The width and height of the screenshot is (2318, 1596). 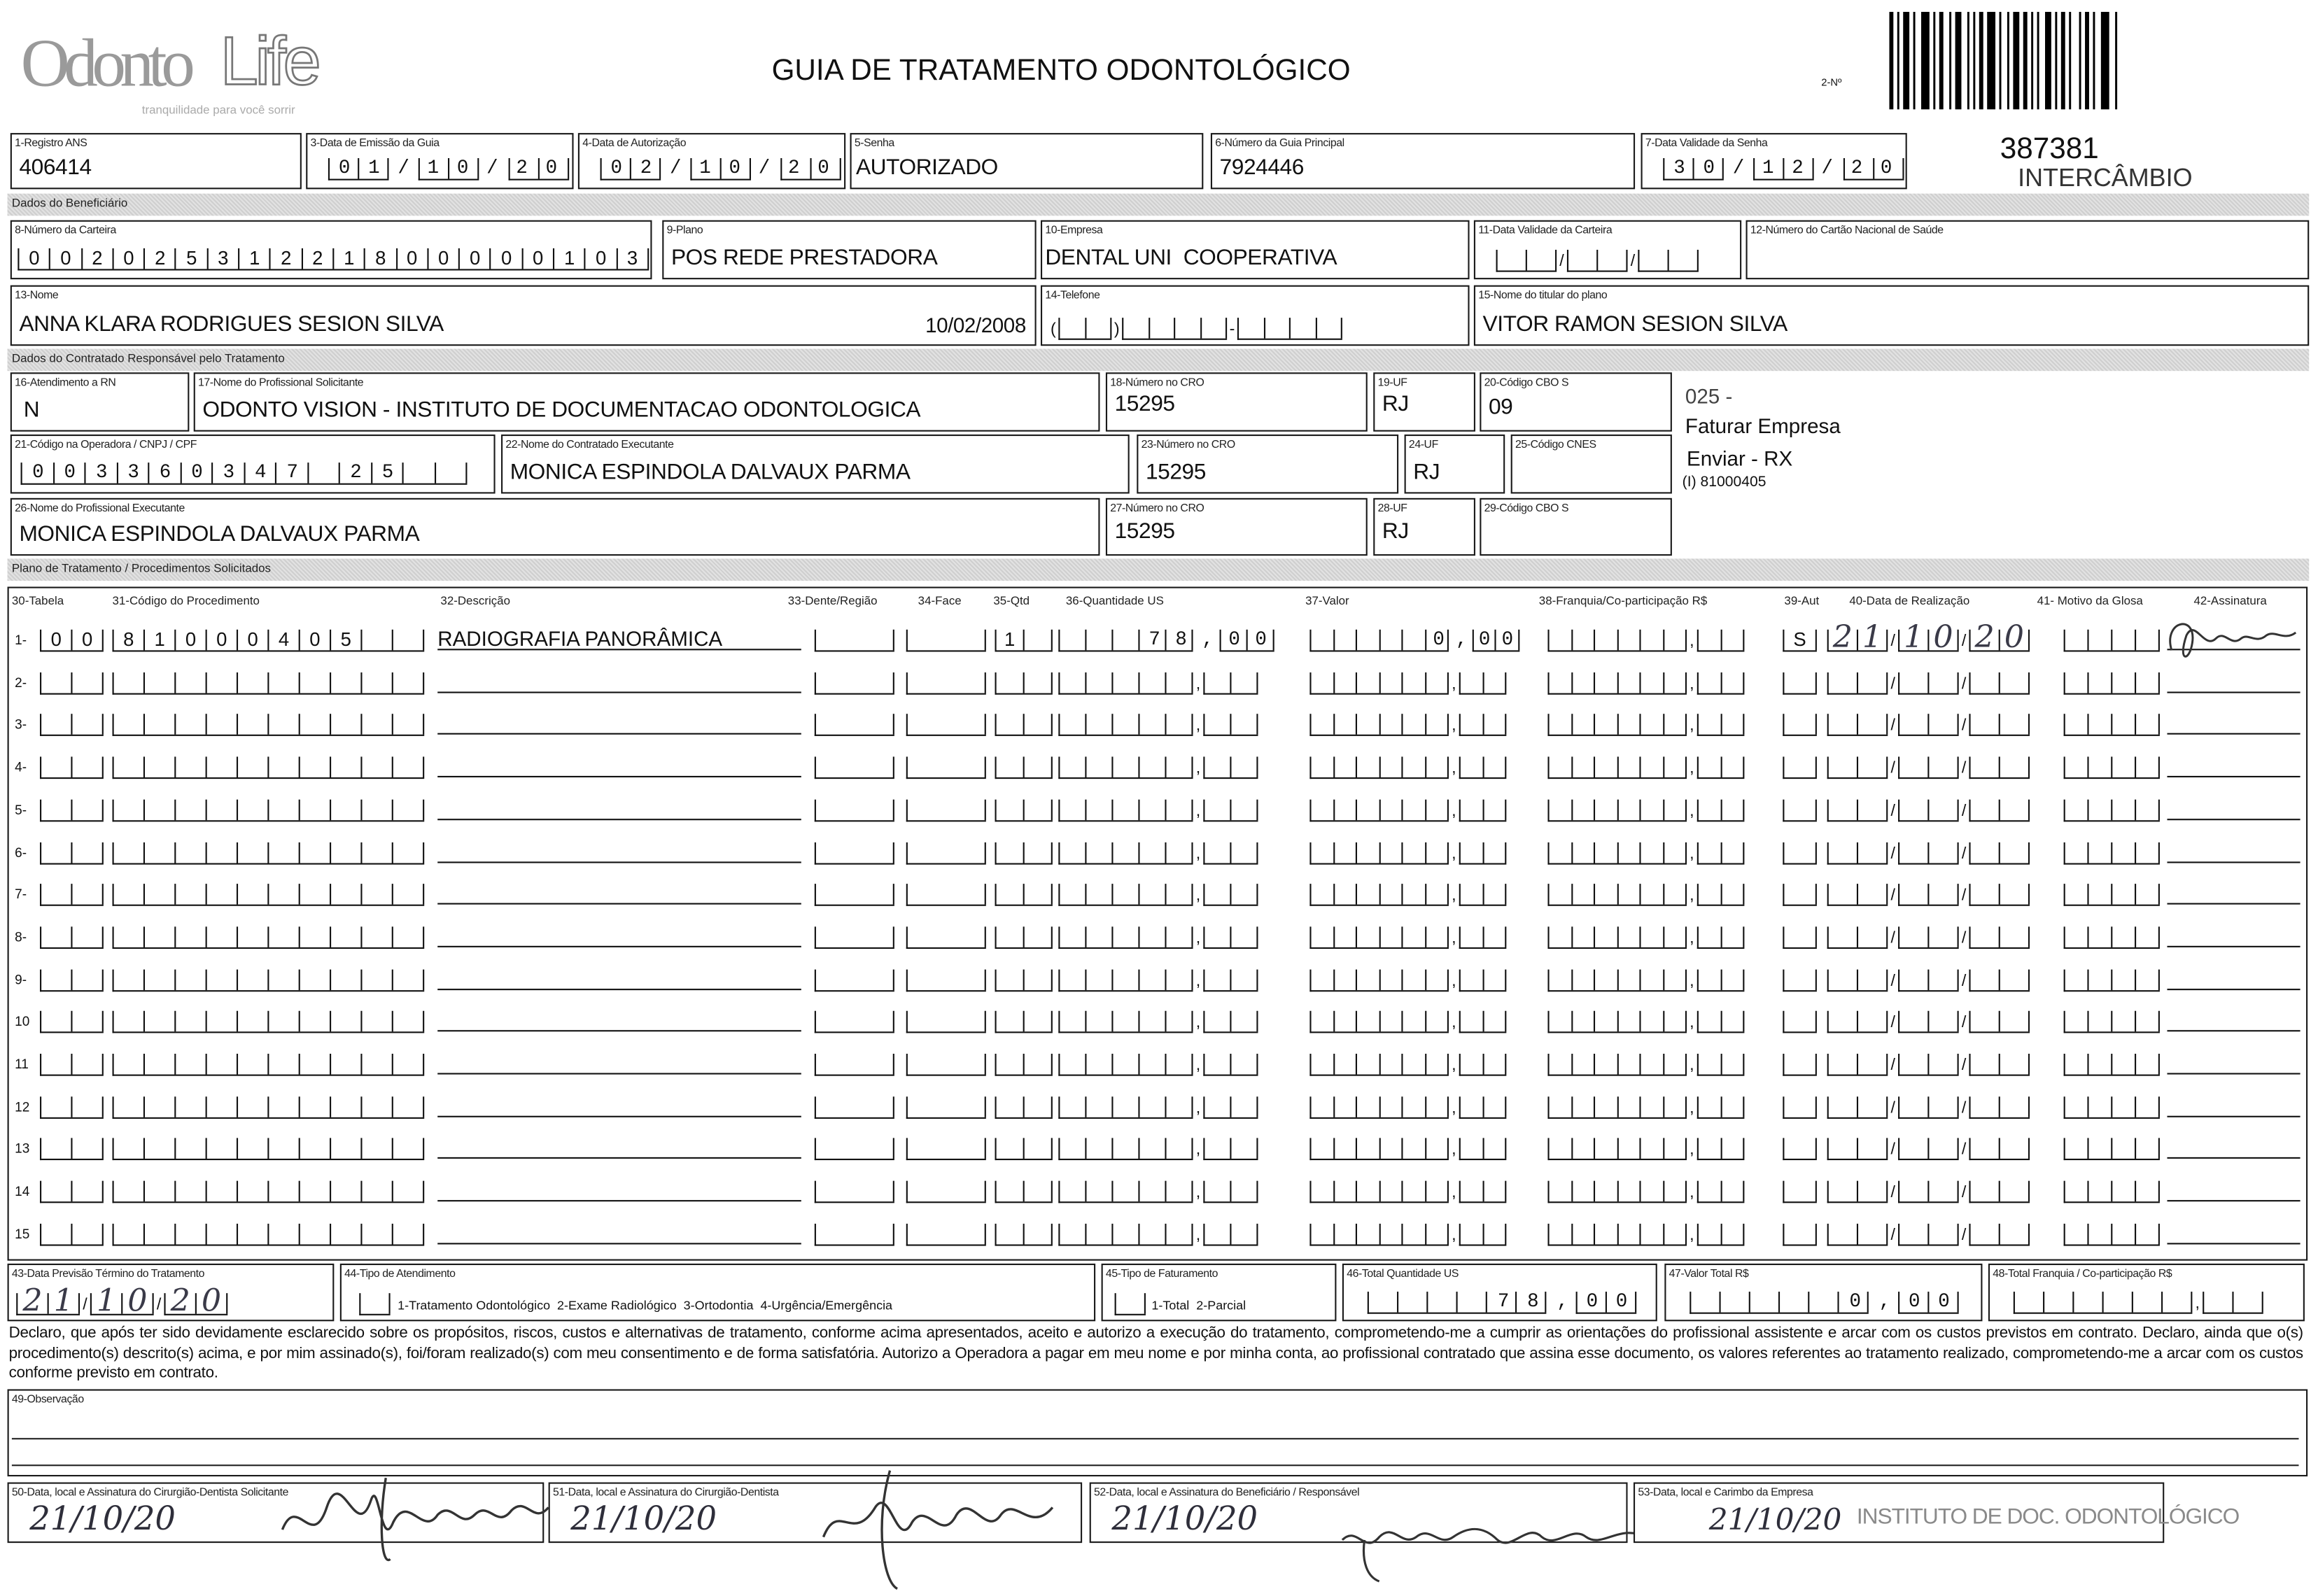 What do you see at coordinates (129, 258) in the screenshot?
I see `digit-cell: 0` at bounding box center [129, 258].